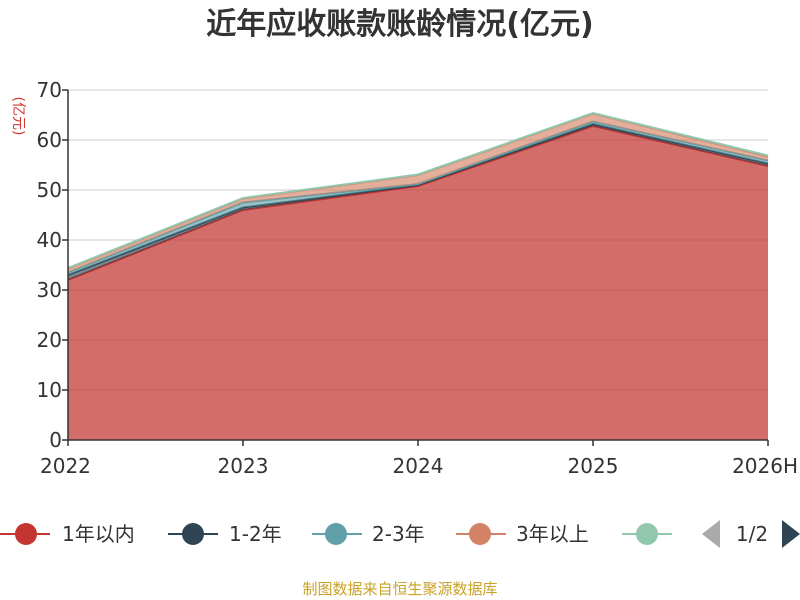 The width and height of the screenshot is (800, 600). Describe the element at coordinates (752, 534) in the screenshot. I see `legend-page-indicator: 1/2` at that location.